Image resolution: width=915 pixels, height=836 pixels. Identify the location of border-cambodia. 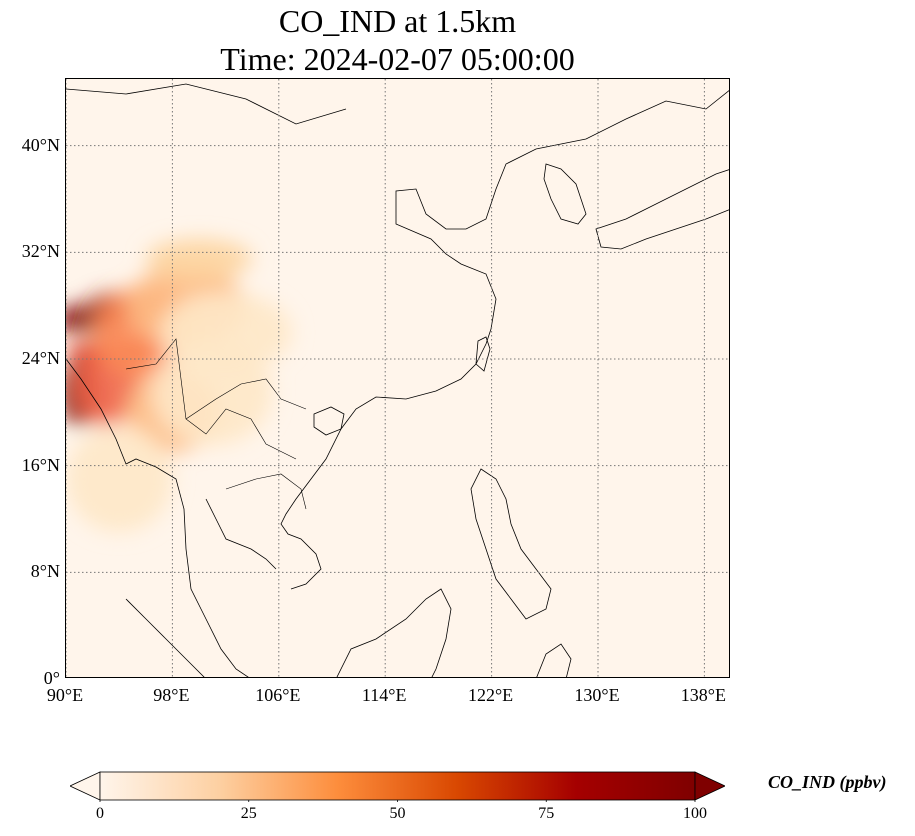
(266, 491).